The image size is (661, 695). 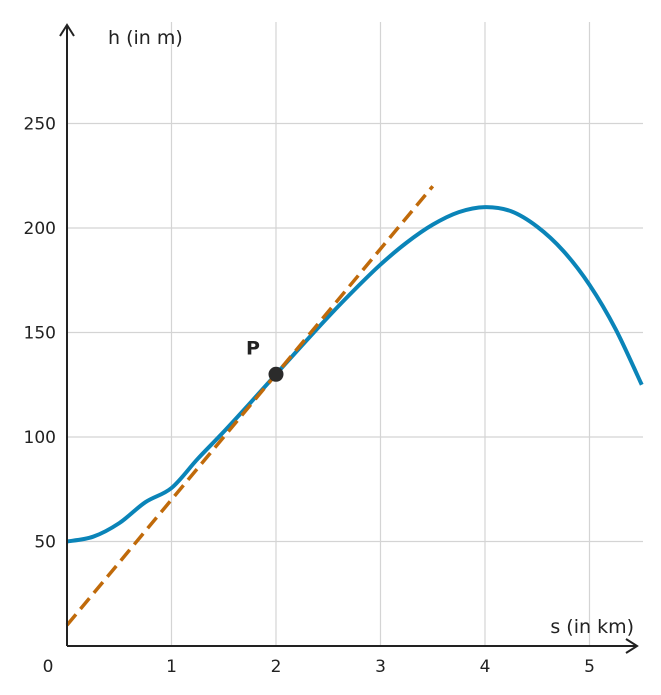 I want to click on x-tick-label-0: 1, so click(x=171, y=667).